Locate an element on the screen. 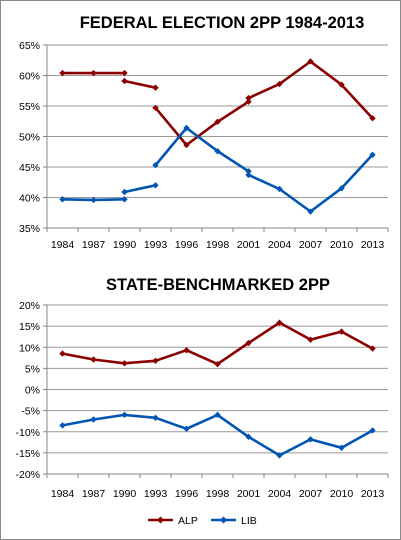 Image resolution: width=401 pixels, height=540 pixels. chart-title-federal: FEDERAL ELECTION 2PP 1984-2013 is located at coordinates (222, 23).